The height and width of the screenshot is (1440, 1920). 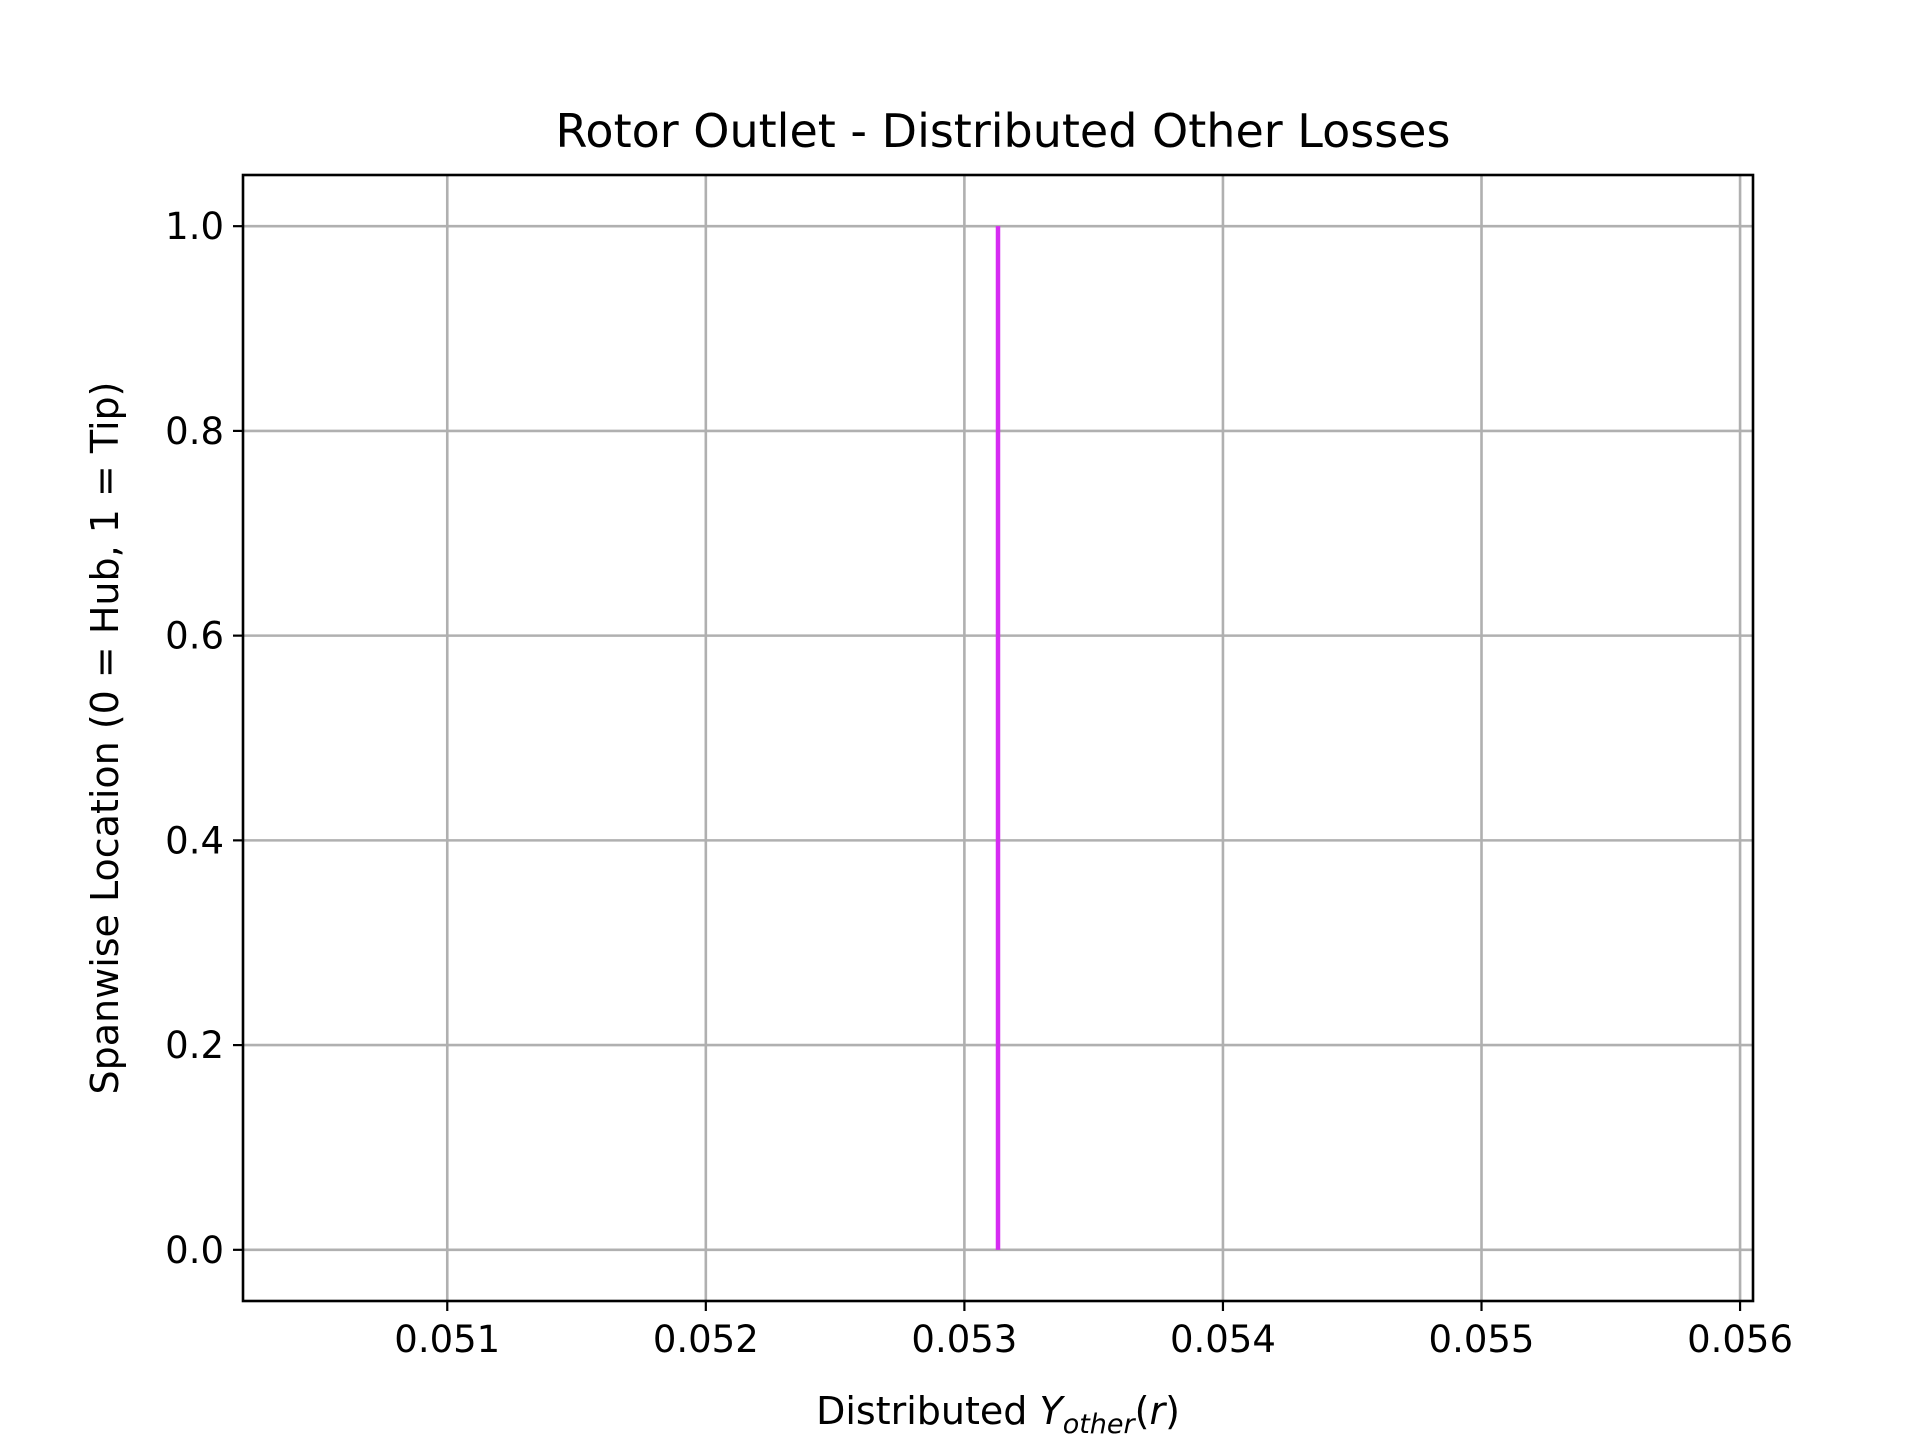 I want to click on x-tick-label: 0.056, so click(x=1740, y=1339).